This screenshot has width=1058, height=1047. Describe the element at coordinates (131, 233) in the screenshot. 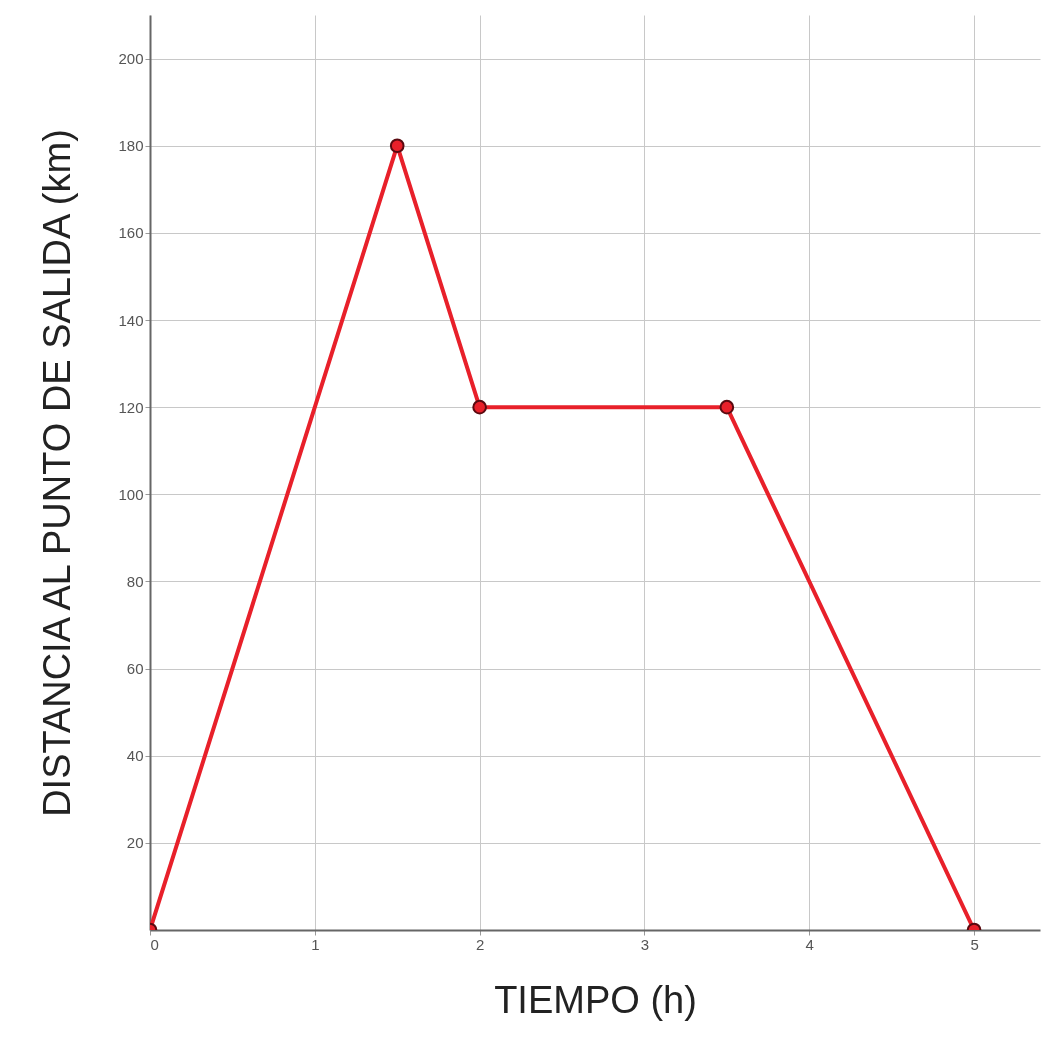

I see `y-tick-label: 160` at that location.